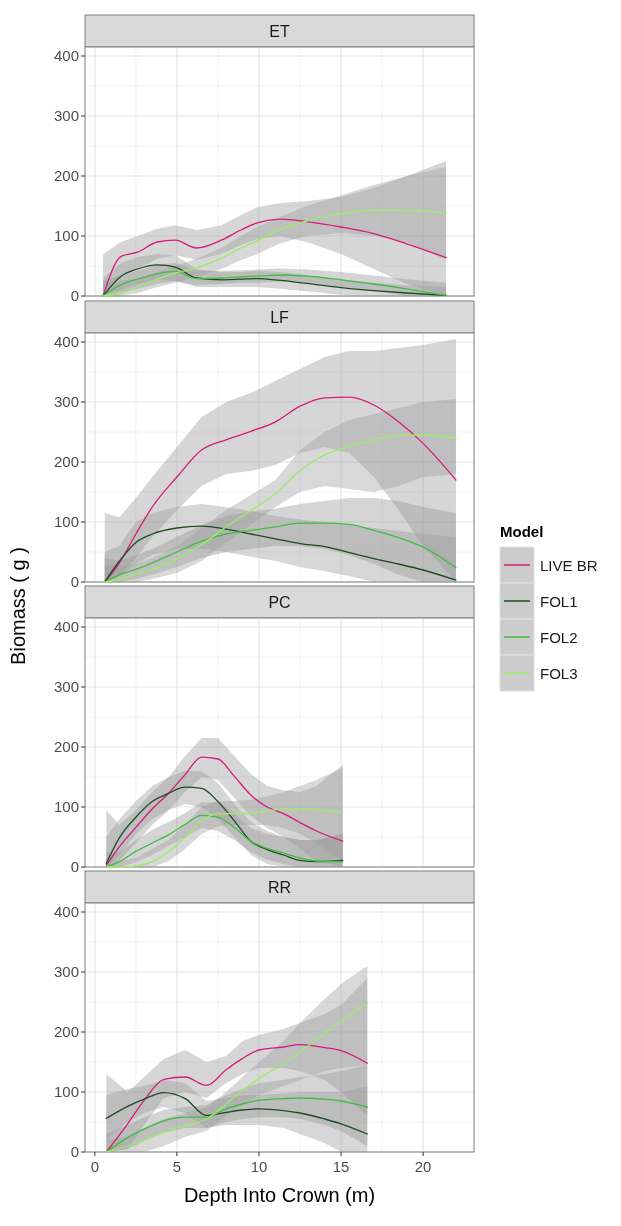 This screenshot has width=621, height=1226. I want to click on chart-title: ET, so click(279, 31).